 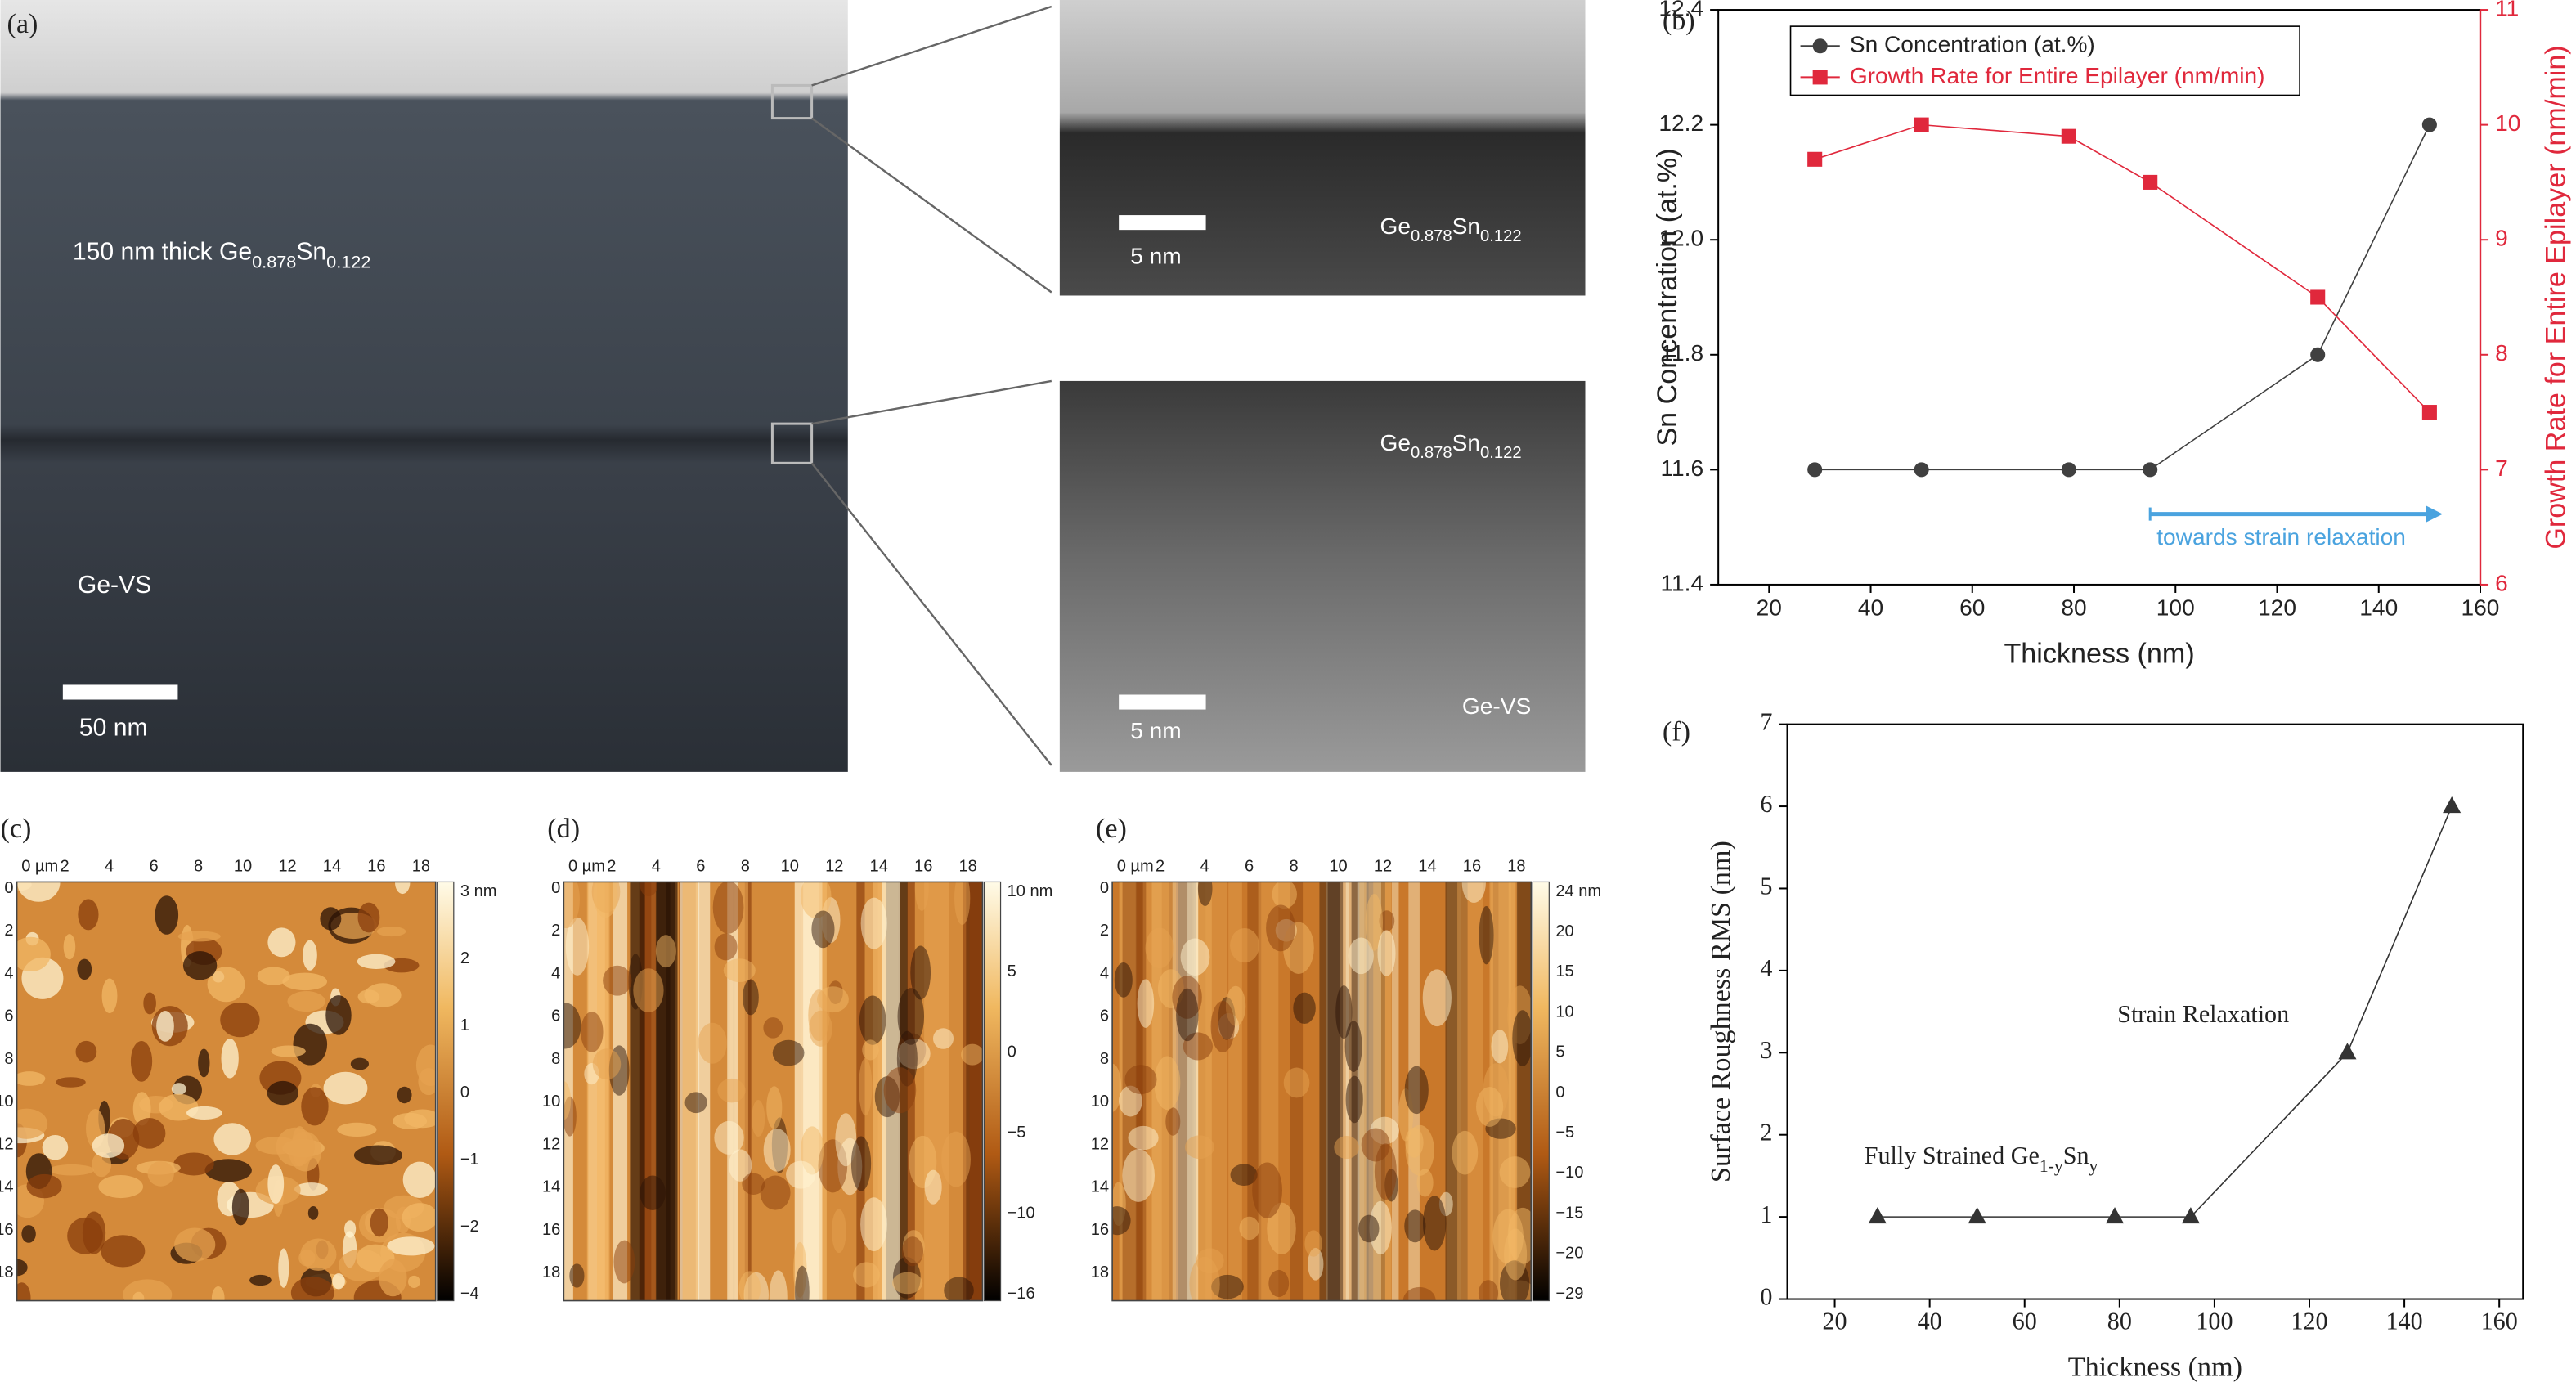 What do you see at coordinates (1395, 227) in the screenshot?
I see `text-part: Ge` at bounding box center [1395, 227].